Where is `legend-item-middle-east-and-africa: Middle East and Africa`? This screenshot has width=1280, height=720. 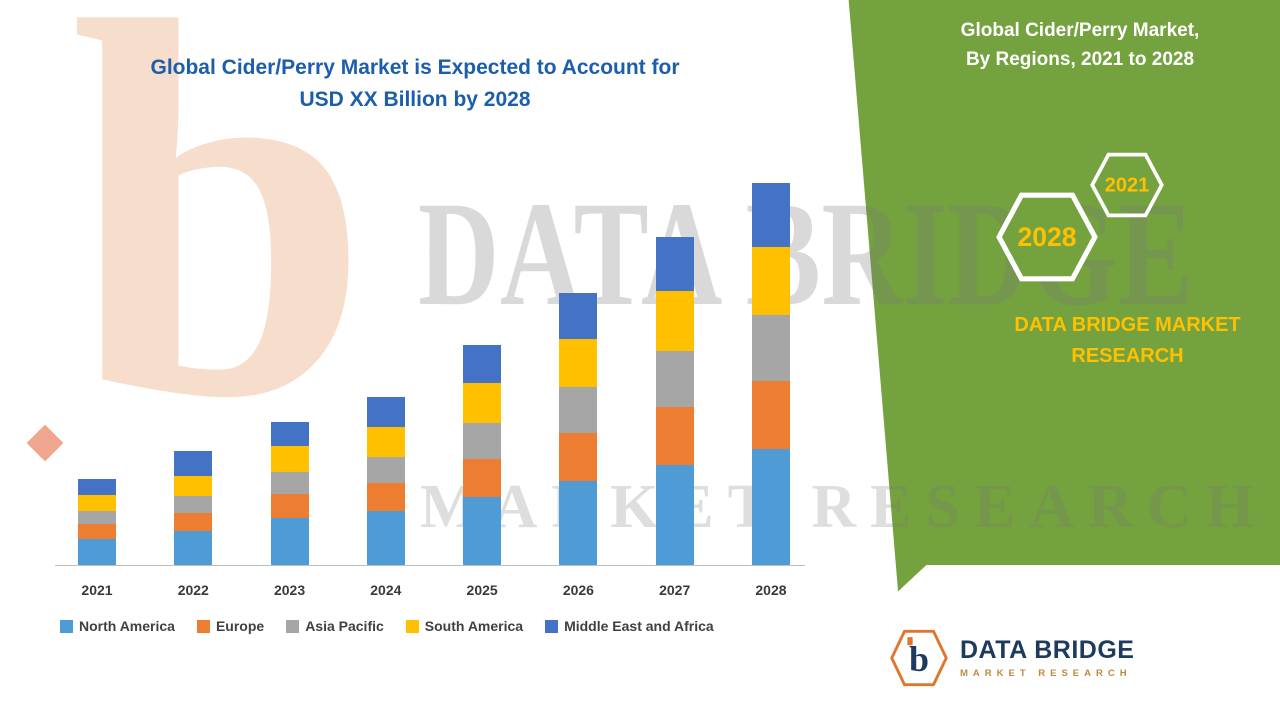 legend-item-middle-east-and-africa: Middle East and Africa is located at coordinates (629, 626).